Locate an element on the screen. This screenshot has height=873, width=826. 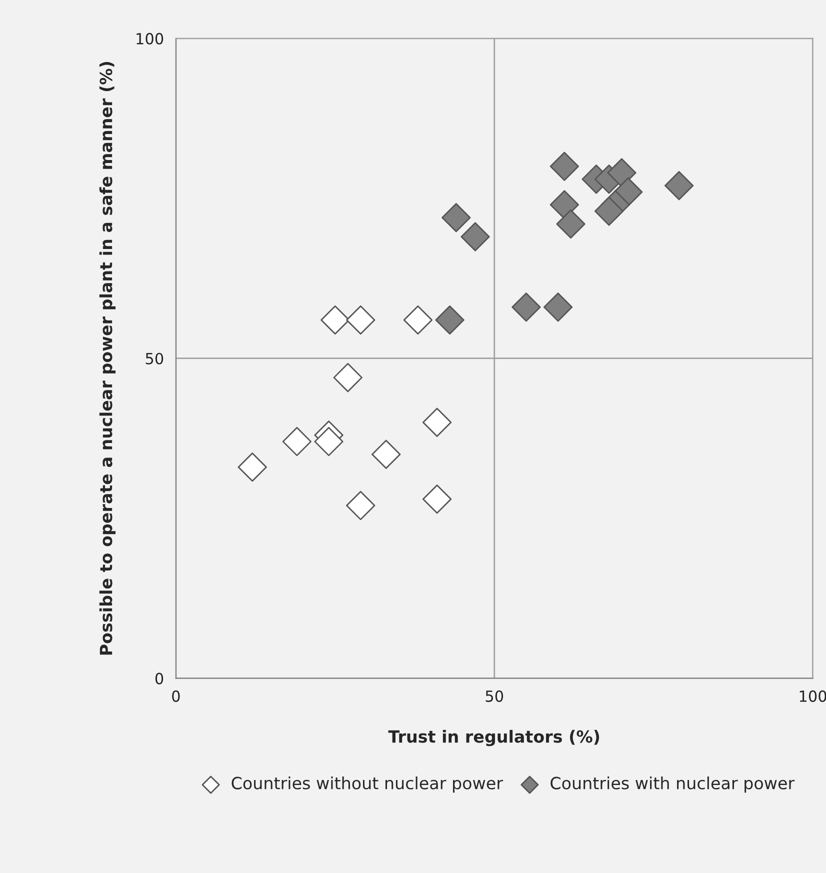
y-axis-title: Possible to operate a nuclear power plant in a safe manner (%) is located at coordinates (107, 358).